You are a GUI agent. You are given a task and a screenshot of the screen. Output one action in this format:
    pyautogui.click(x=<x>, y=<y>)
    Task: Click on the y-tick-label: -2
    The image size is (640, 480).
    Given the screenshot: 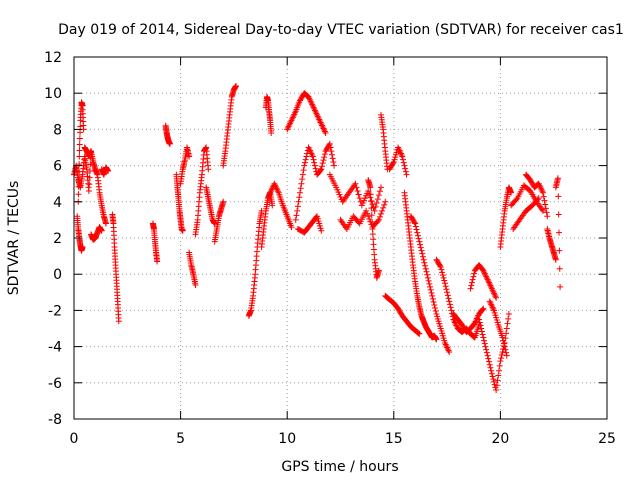 What is the action you would take?
    pyautogui.click(x=55, y=311)
    